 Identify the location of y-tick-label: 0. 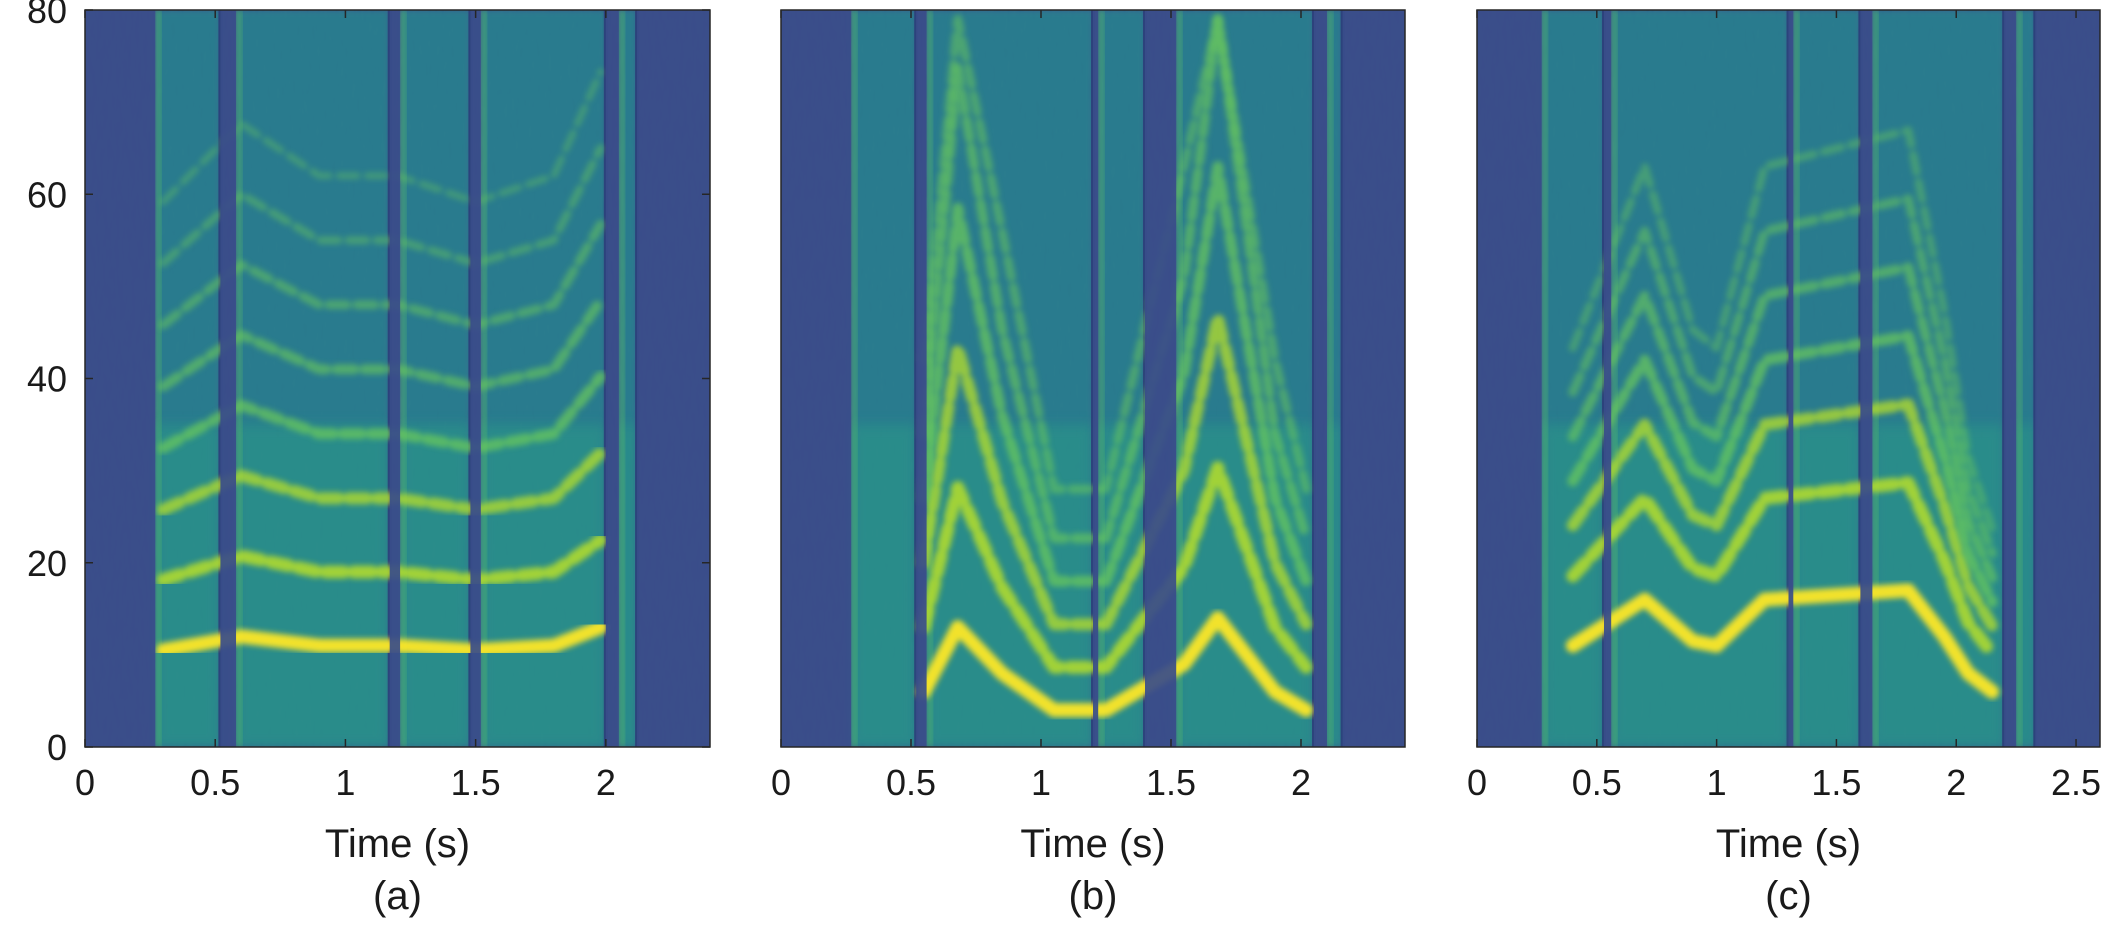
(57, 747).